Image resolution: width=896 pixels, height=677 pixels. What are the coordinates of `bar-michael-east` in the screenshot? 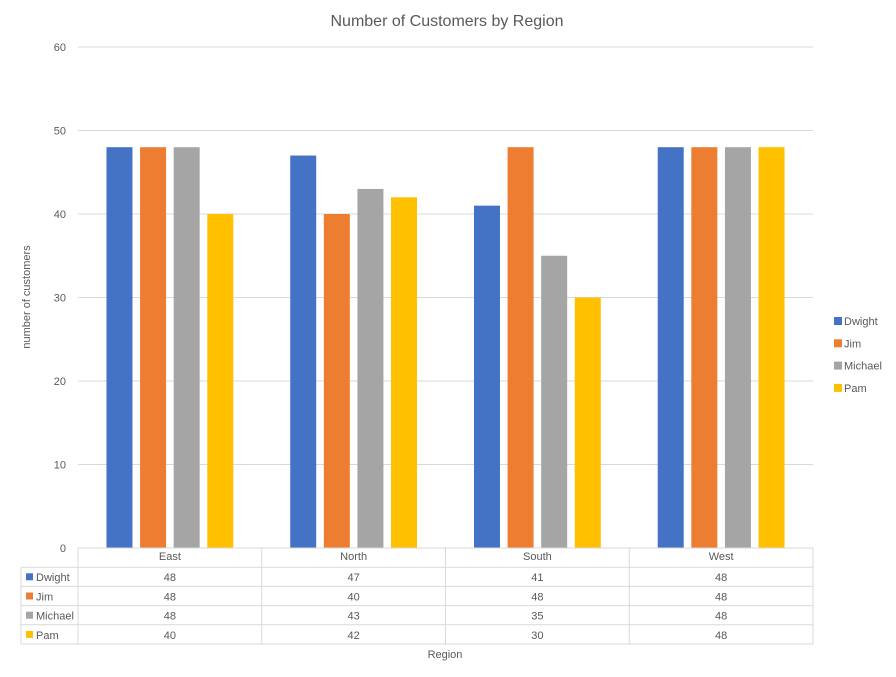 It's located at (186, 347).